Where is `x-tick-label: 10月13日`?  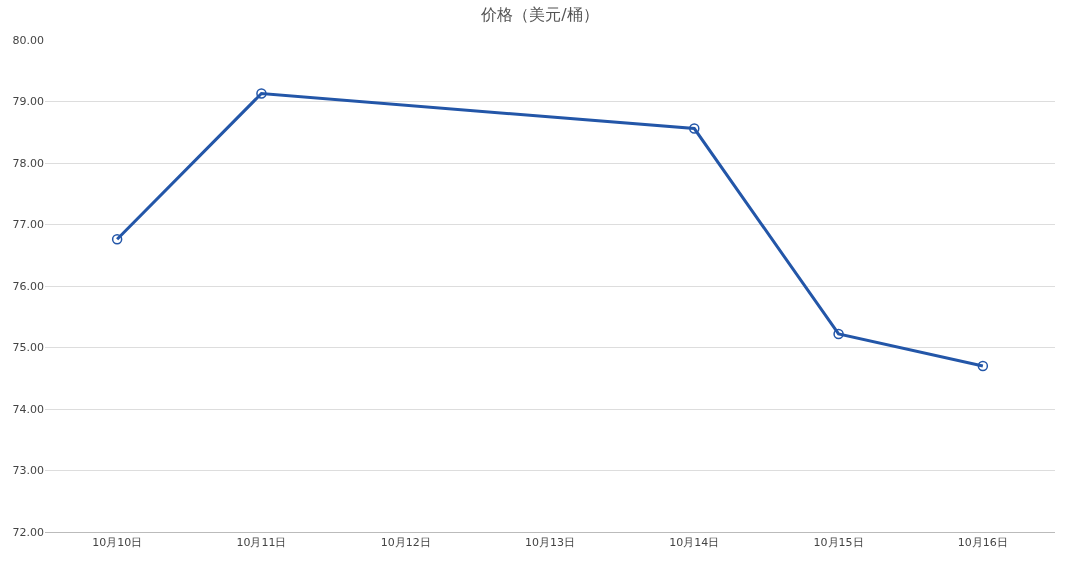 x-tick-label: 10月13日 is located at coordinates (550, 543).